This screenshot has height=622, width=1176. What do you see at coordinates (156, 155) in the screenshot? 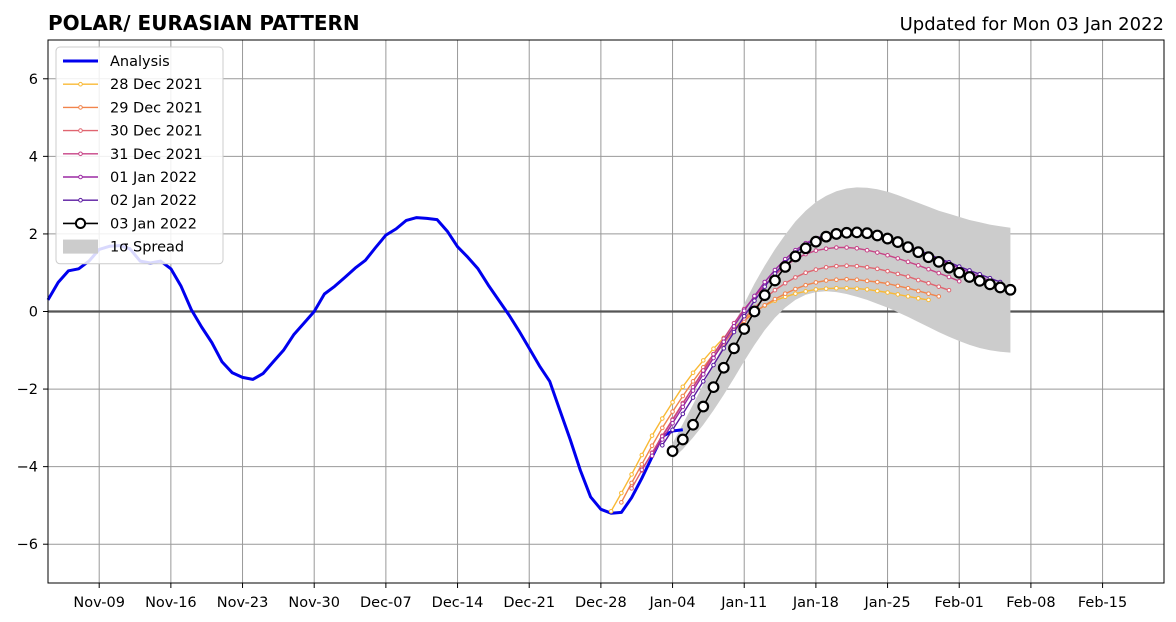
I see `legend-label: 31 Dec 2021` at bounding box center [156, 155].